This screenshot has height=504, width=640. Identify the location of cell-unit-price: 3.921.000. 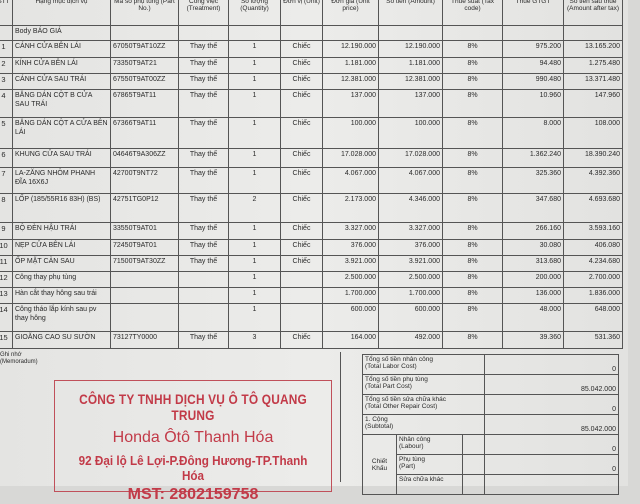
(350, 263).